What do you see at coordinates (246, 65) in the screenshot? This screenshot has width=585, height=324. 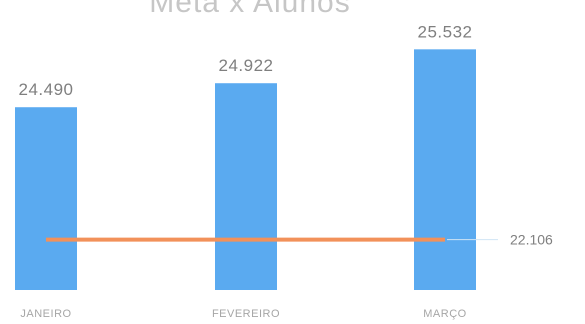 I see `bar-value-label-2: 24.922` at bounding box center [246, 65].